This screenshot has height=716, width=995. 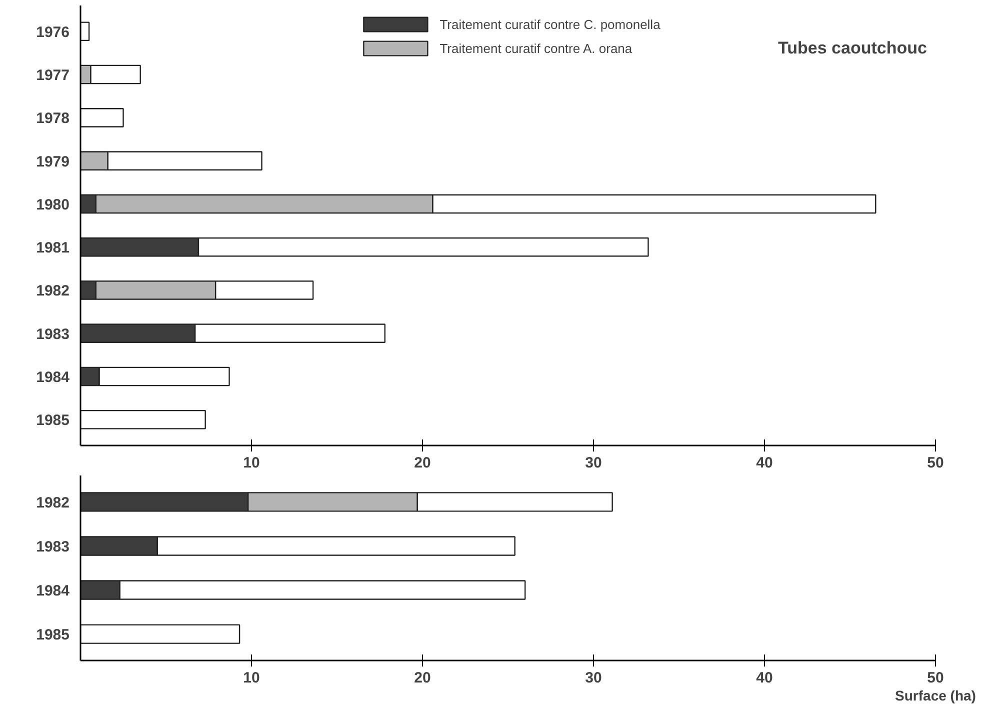 I want to click on legend-label: Traitement curatif contre C. pomonella, so click(x=550, y=24).